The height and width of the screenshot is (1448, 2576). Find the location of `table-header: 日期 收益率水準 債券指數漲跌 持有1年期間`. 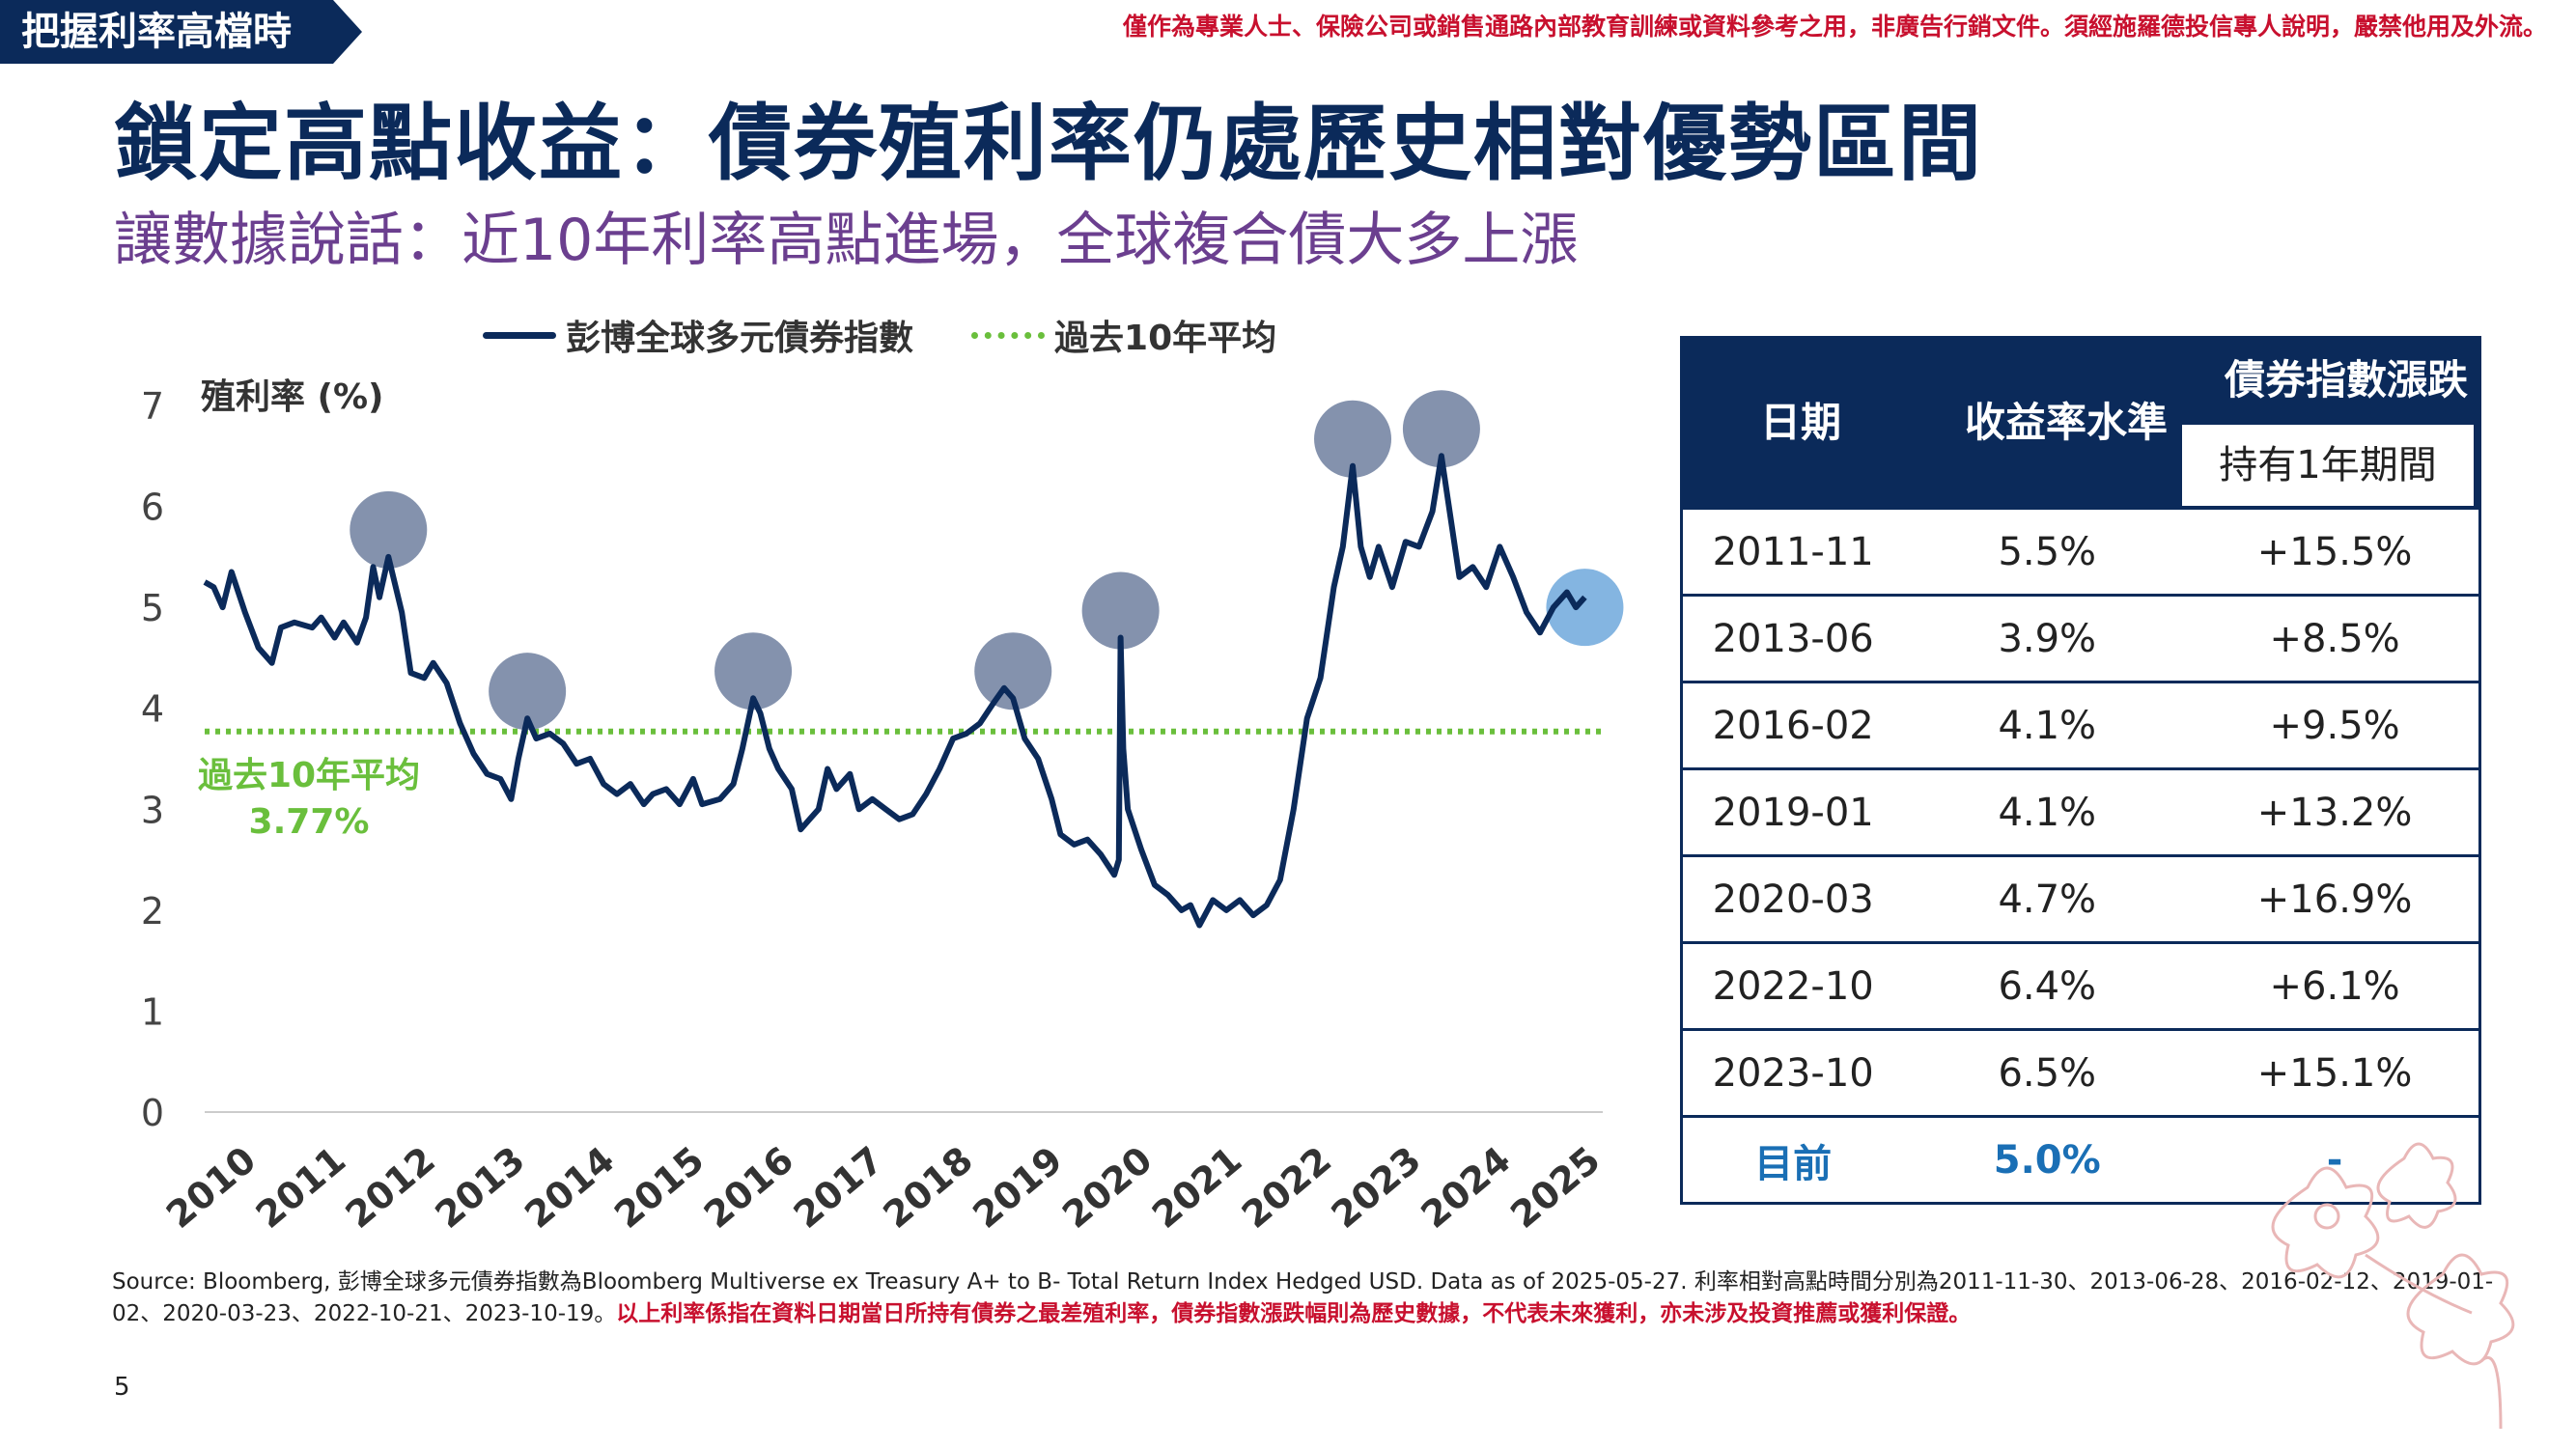

table-header: 日期 收益率水準 債券指數漲跌 持有1年期間 is located at coordinates (2080, 423).